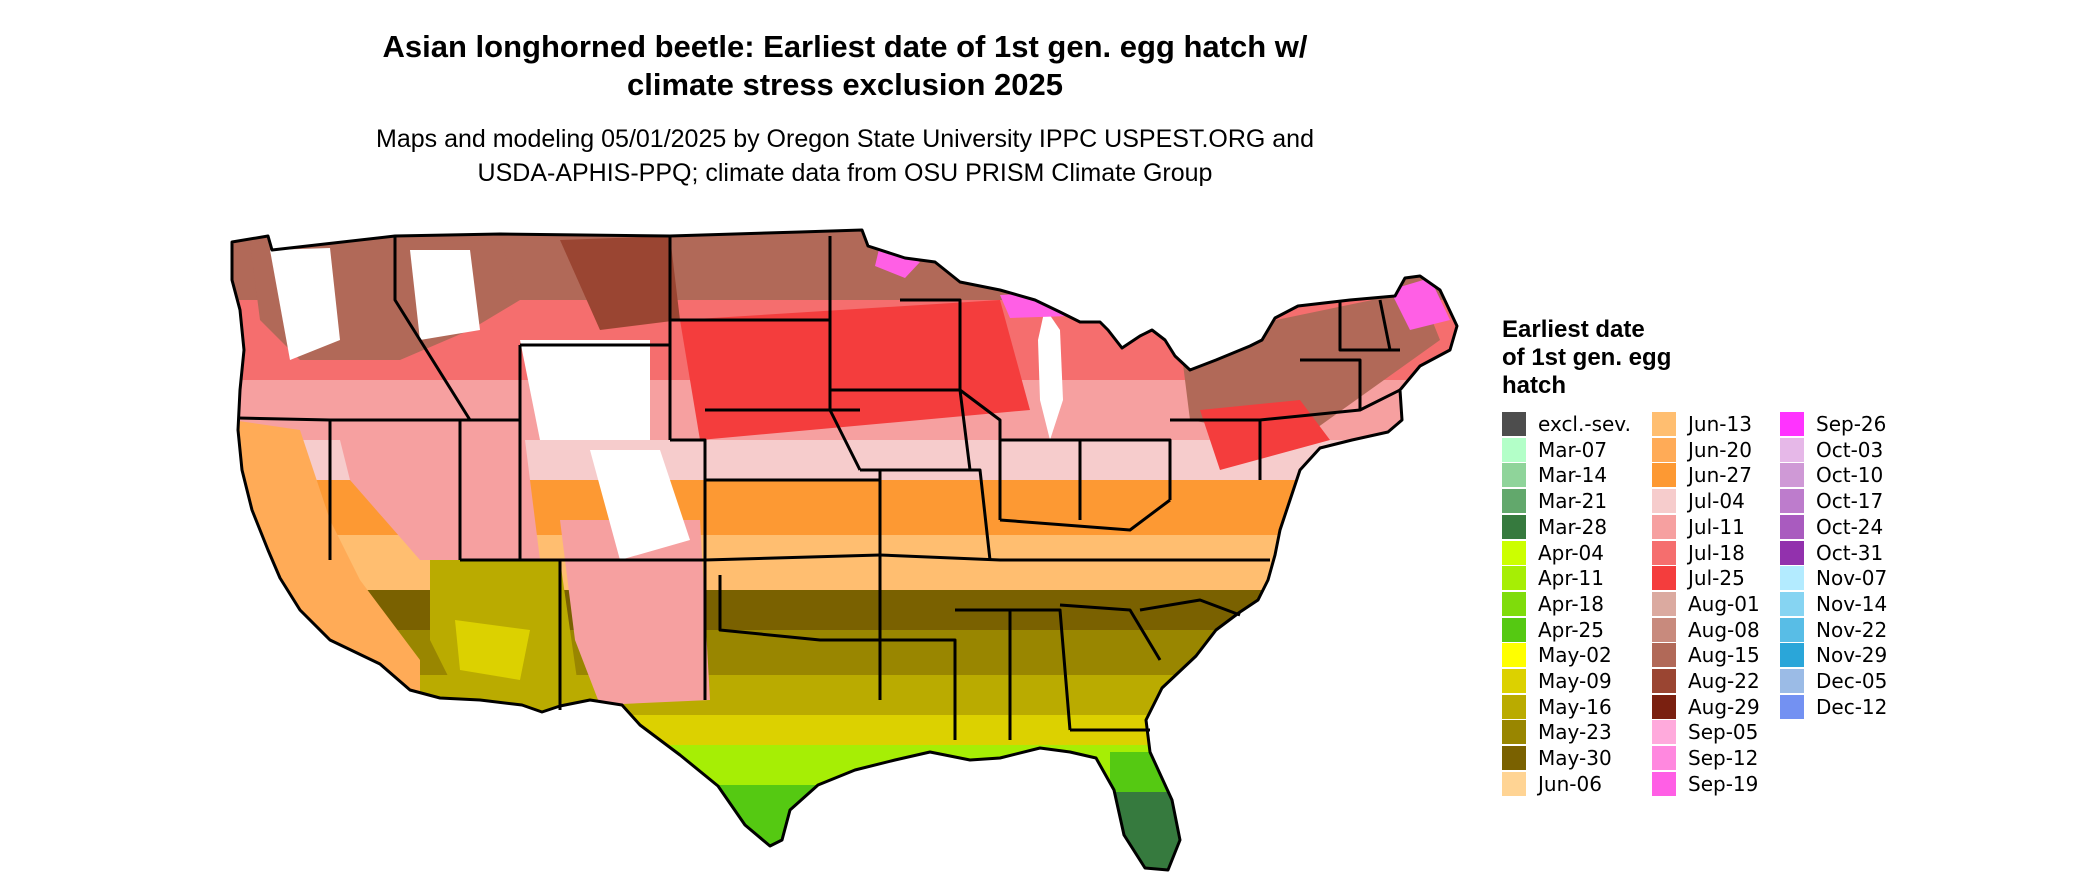 The height and width of the screenshot is (892, 2100). I want to click on legend-label: Jun-13, so click(1720, 424).